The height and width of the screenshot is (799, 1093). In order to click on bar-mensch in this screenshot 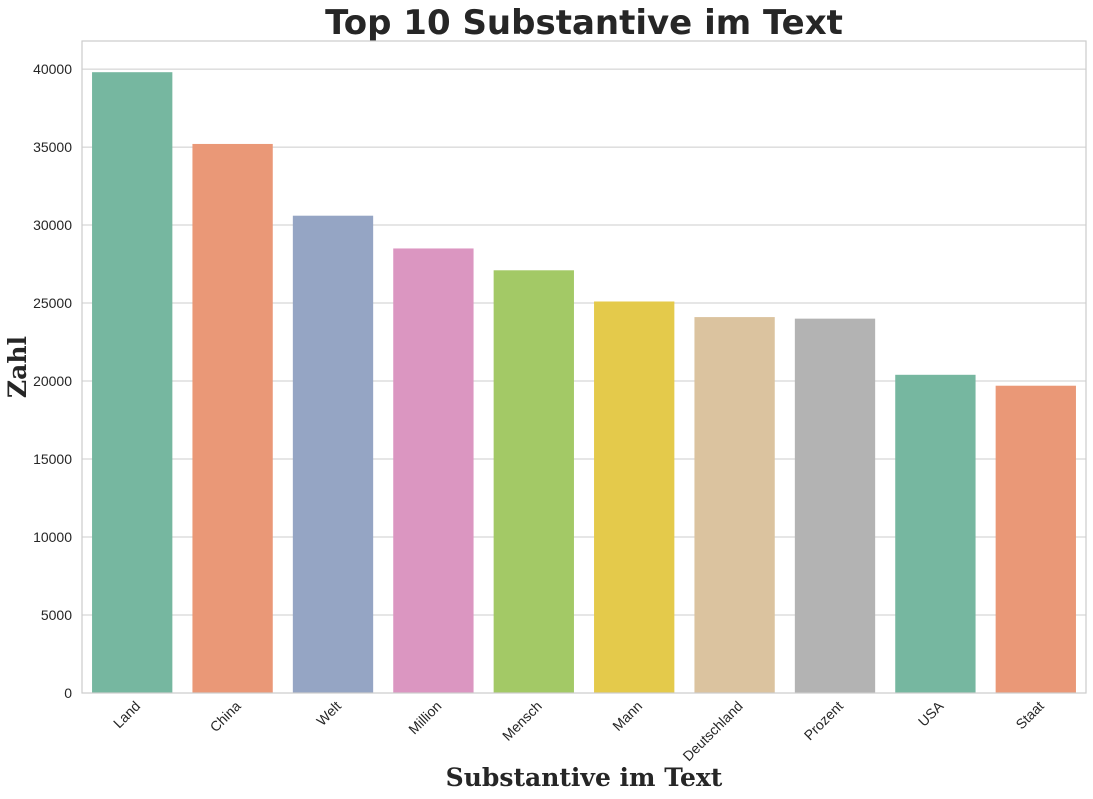, I will do `click(533, 481)`.